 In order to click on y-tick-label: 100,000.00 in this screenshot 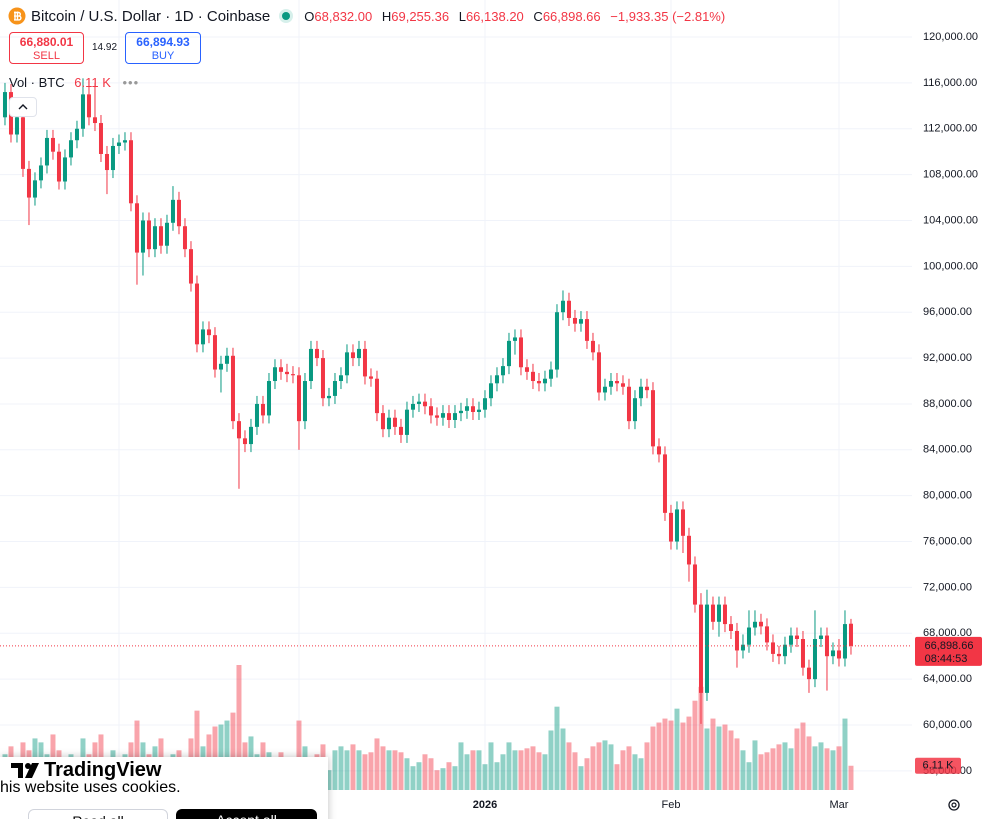, I will do `click(950, 266)`.